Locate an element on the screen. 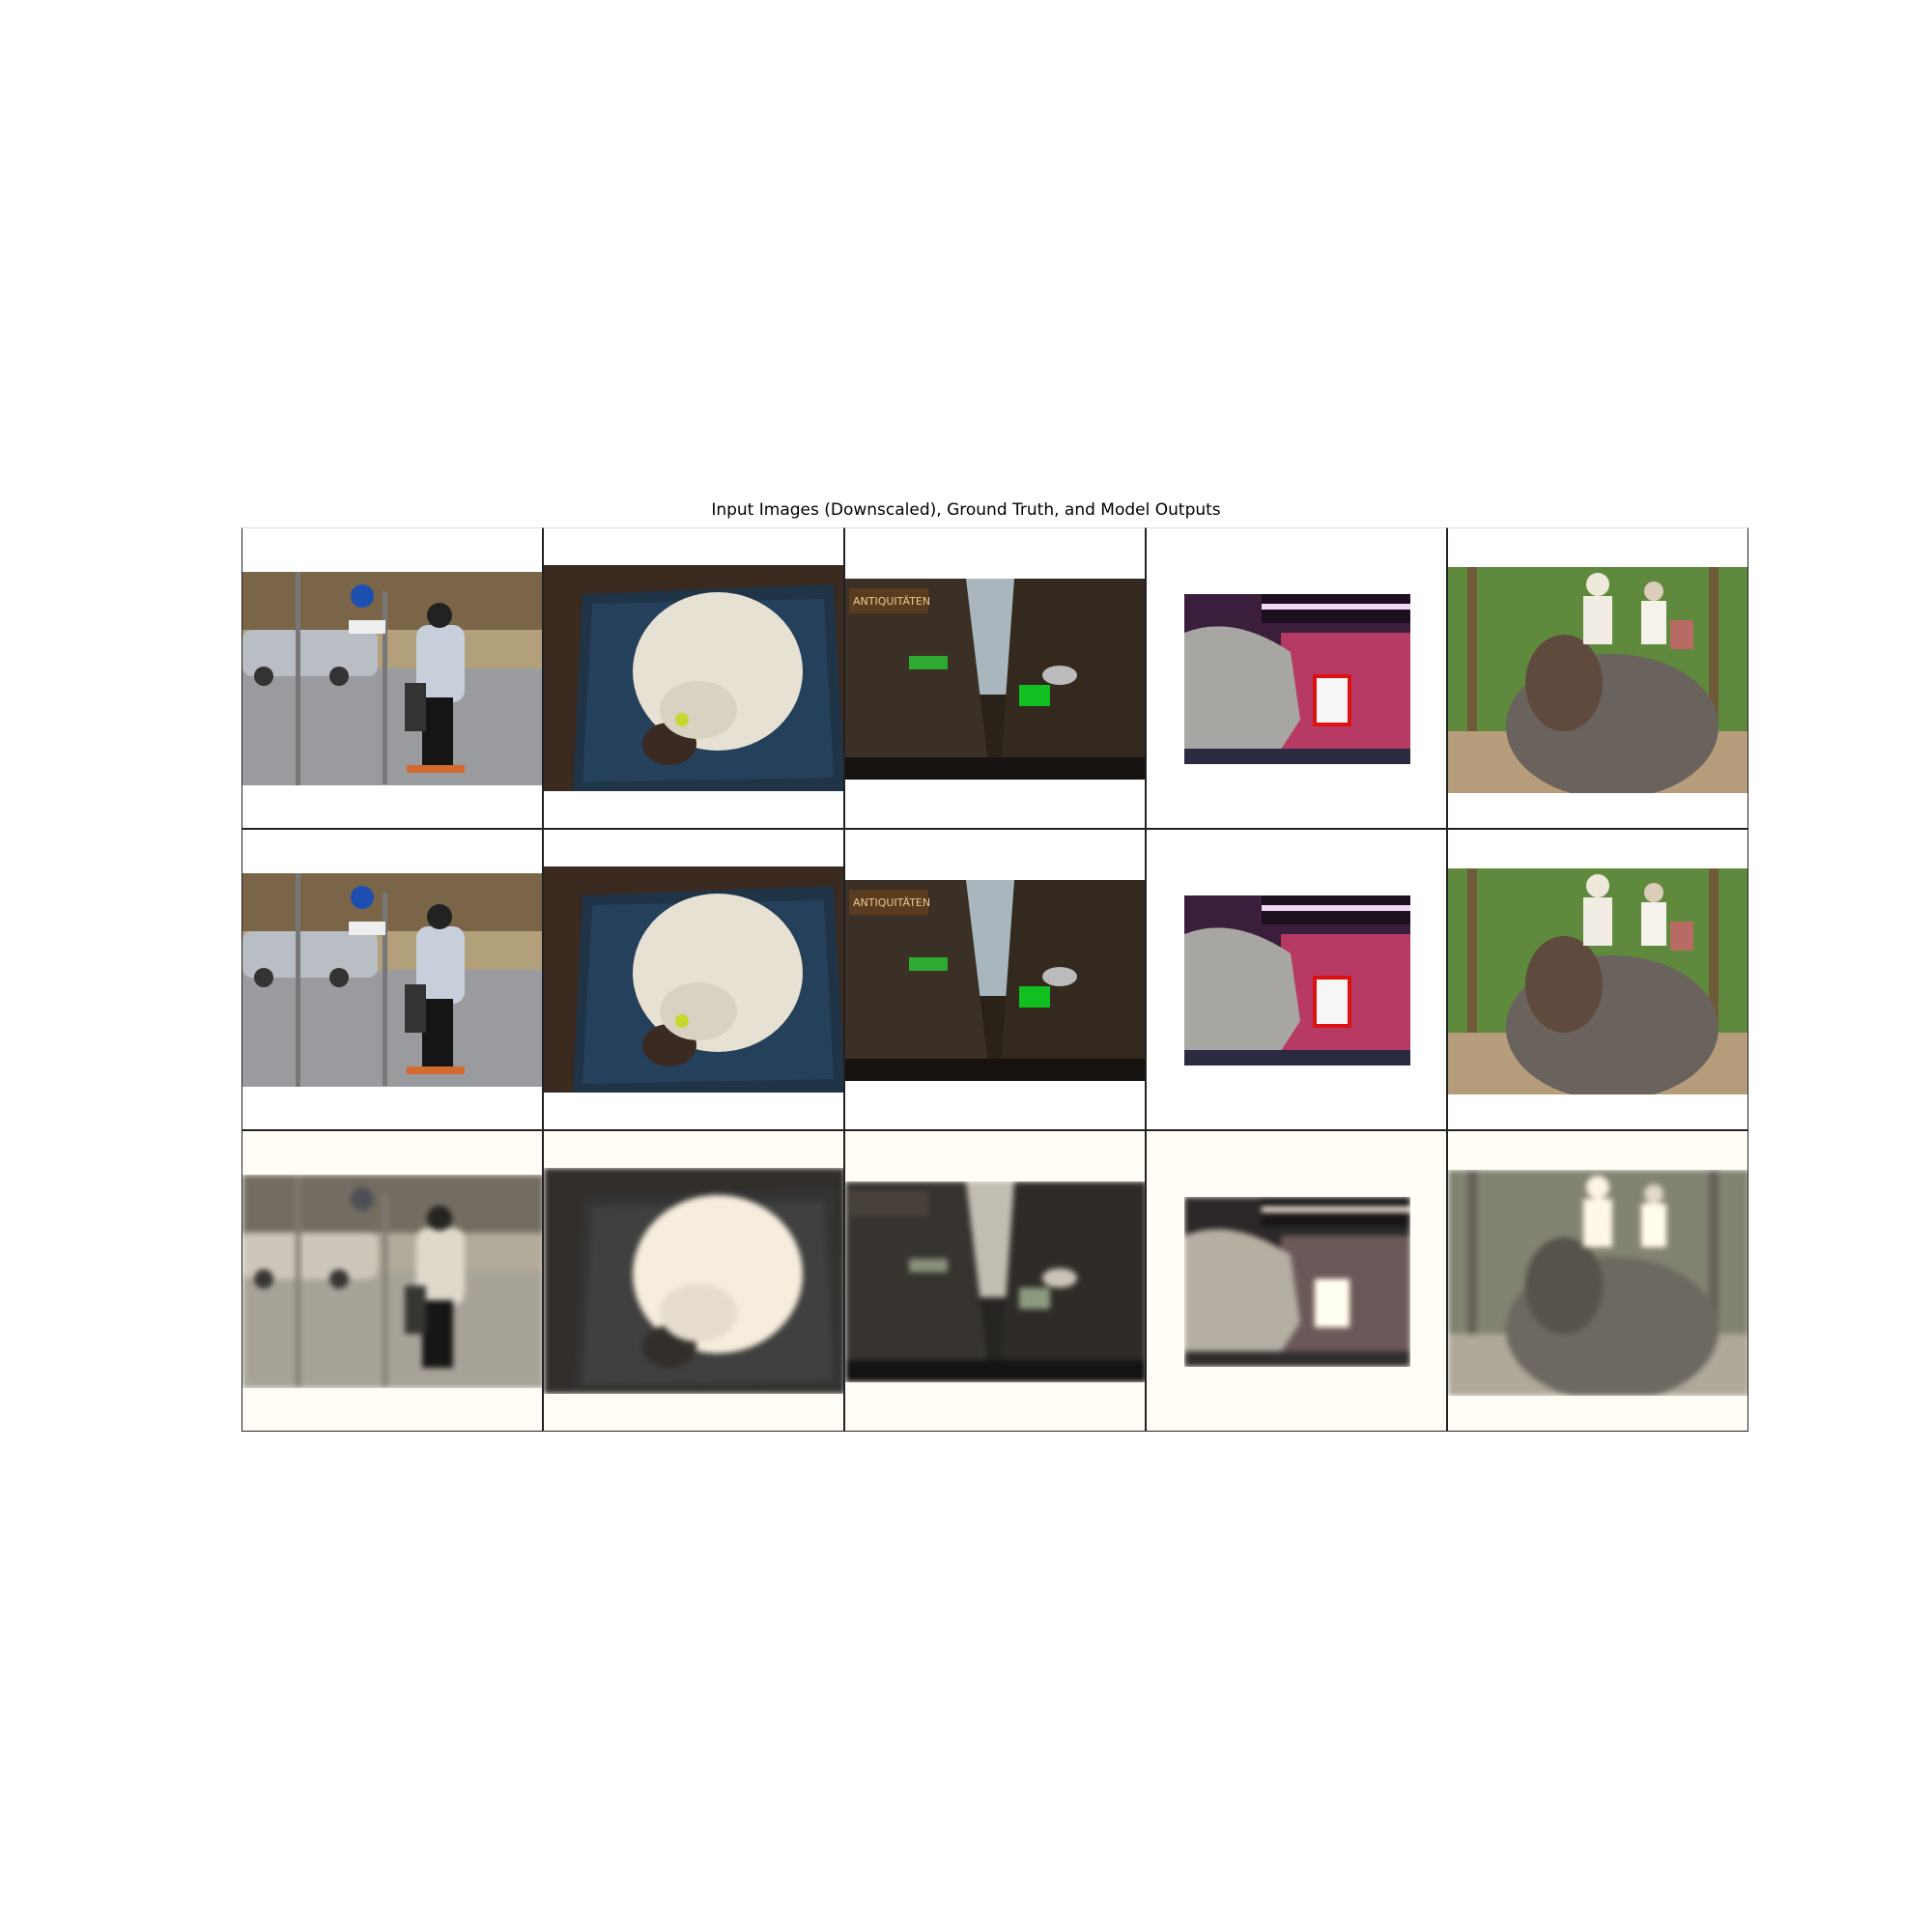 The height and width of the screenshot is (1932, 1932). gt-street-stroller is located at coordinates (392, 979).